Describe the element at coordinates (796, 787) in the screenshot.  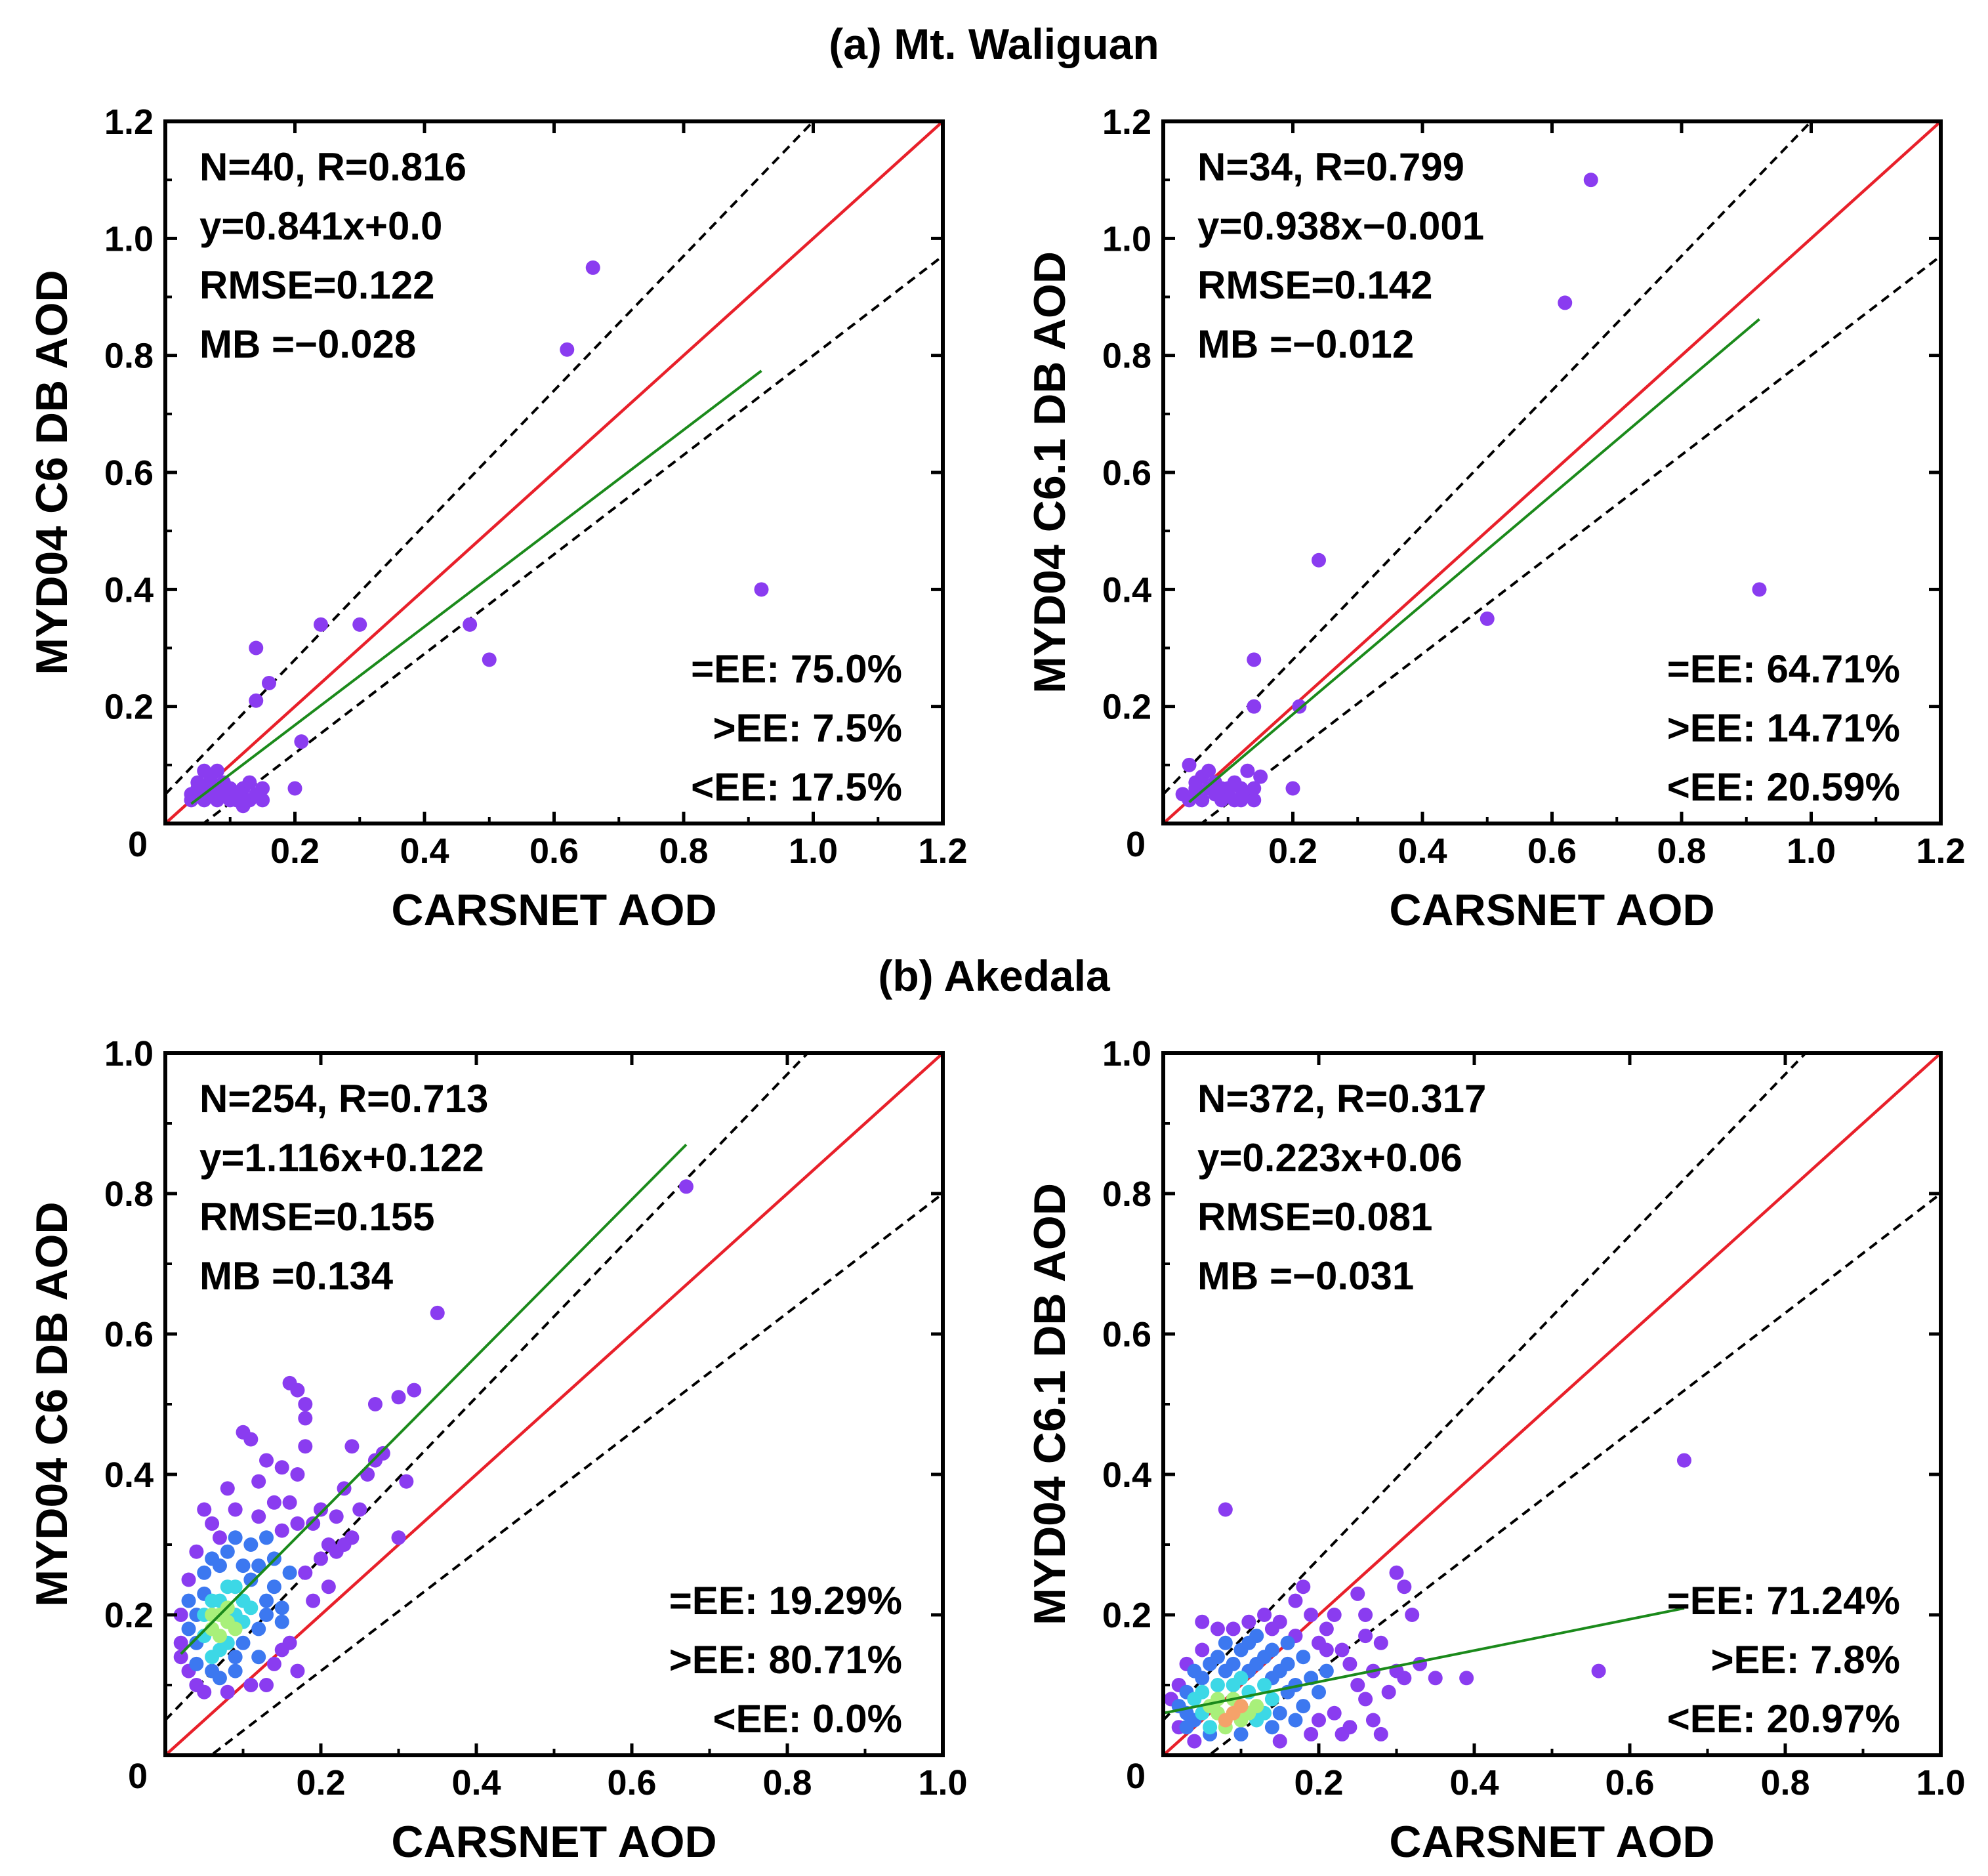
I see `ee-line-label: <EE: 17.5%` at that location.